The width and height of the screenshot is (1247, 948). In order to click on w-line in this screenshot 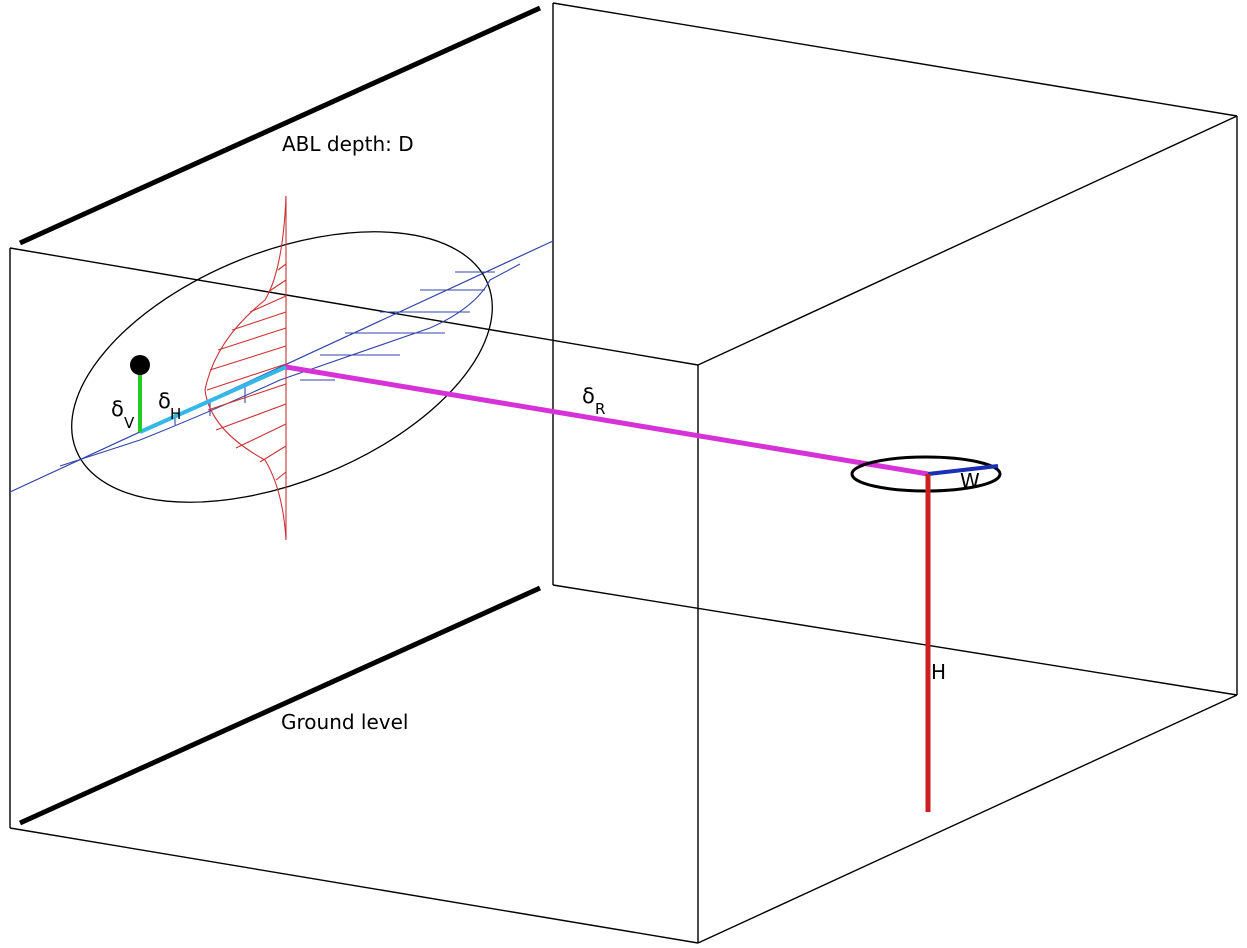, I will do `click(963, 470)`.